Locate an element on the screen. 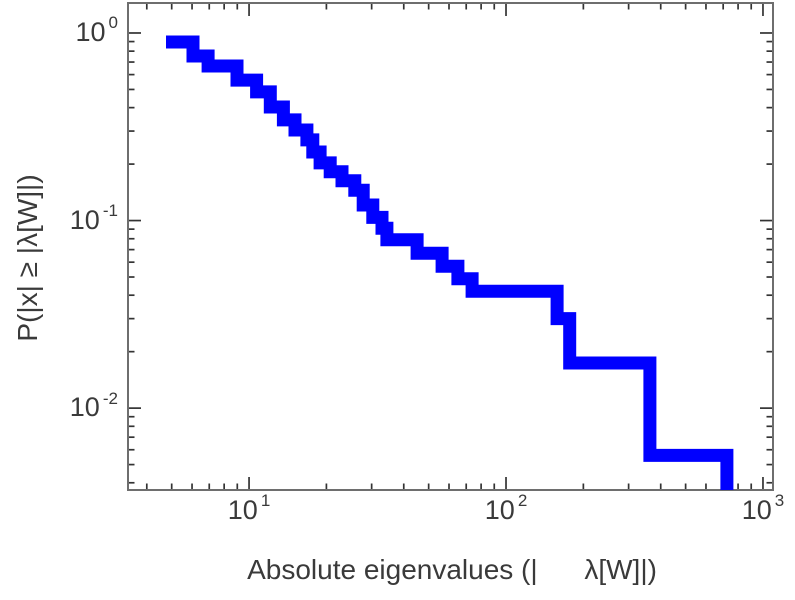 This screenshot has width=795, height=600. tick-exponent: 2 is located at coordinates (522, 501).